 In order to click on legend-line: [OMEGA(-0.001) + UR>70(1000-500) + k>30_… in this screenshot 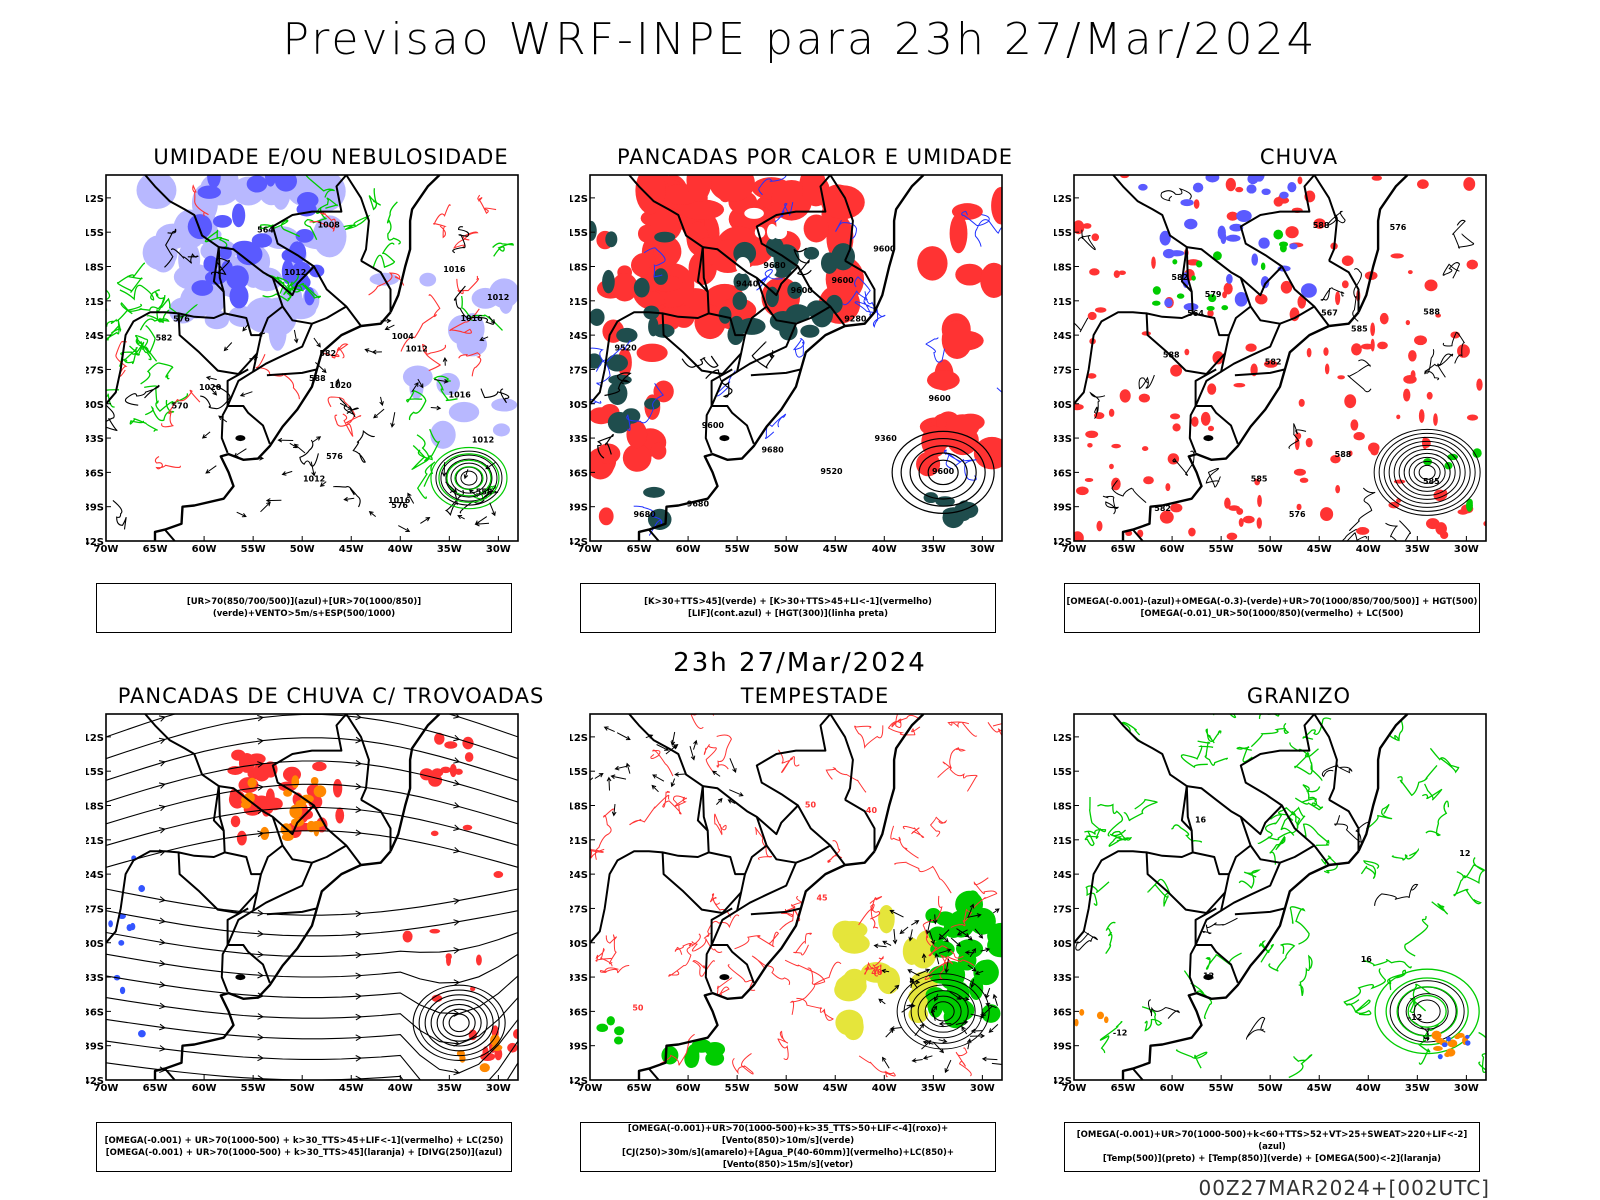, I will do `click(304, 1153)`.